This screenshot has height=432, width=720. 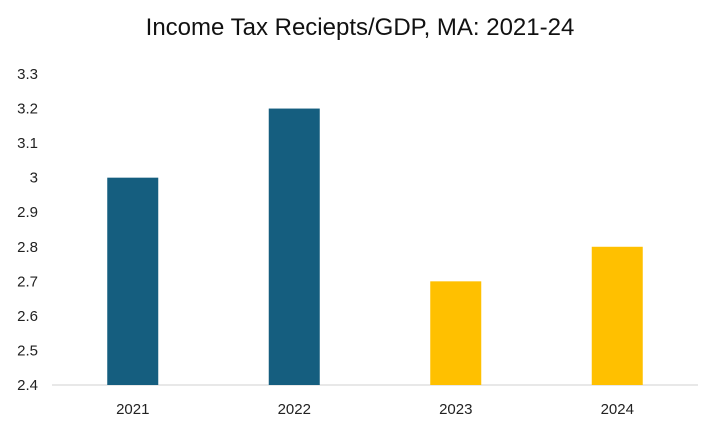 I want to click on x-tick-label: 2023, so click(x=455, y=409).